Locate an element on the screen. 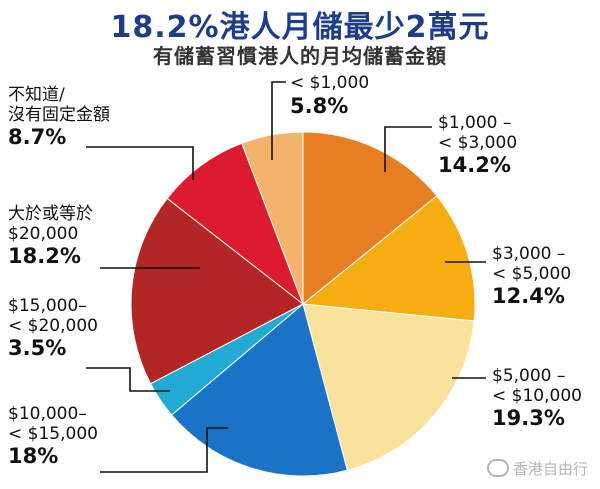 The height and width of the screenshot is (489, 600). label-s7: 不知道/ 沒有固定金額 8.7% is located at coordinates (59, 117).